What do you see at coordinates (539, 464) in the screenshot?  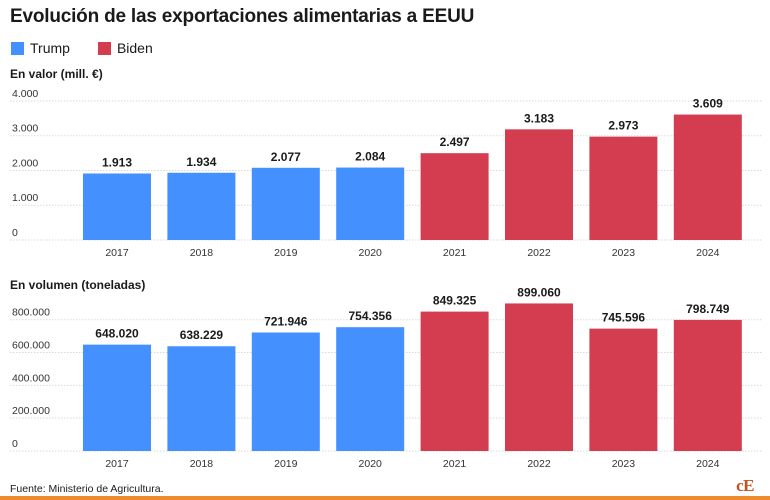 I see `volume-xtick-label: 2022` at bounding box center [539, 464].